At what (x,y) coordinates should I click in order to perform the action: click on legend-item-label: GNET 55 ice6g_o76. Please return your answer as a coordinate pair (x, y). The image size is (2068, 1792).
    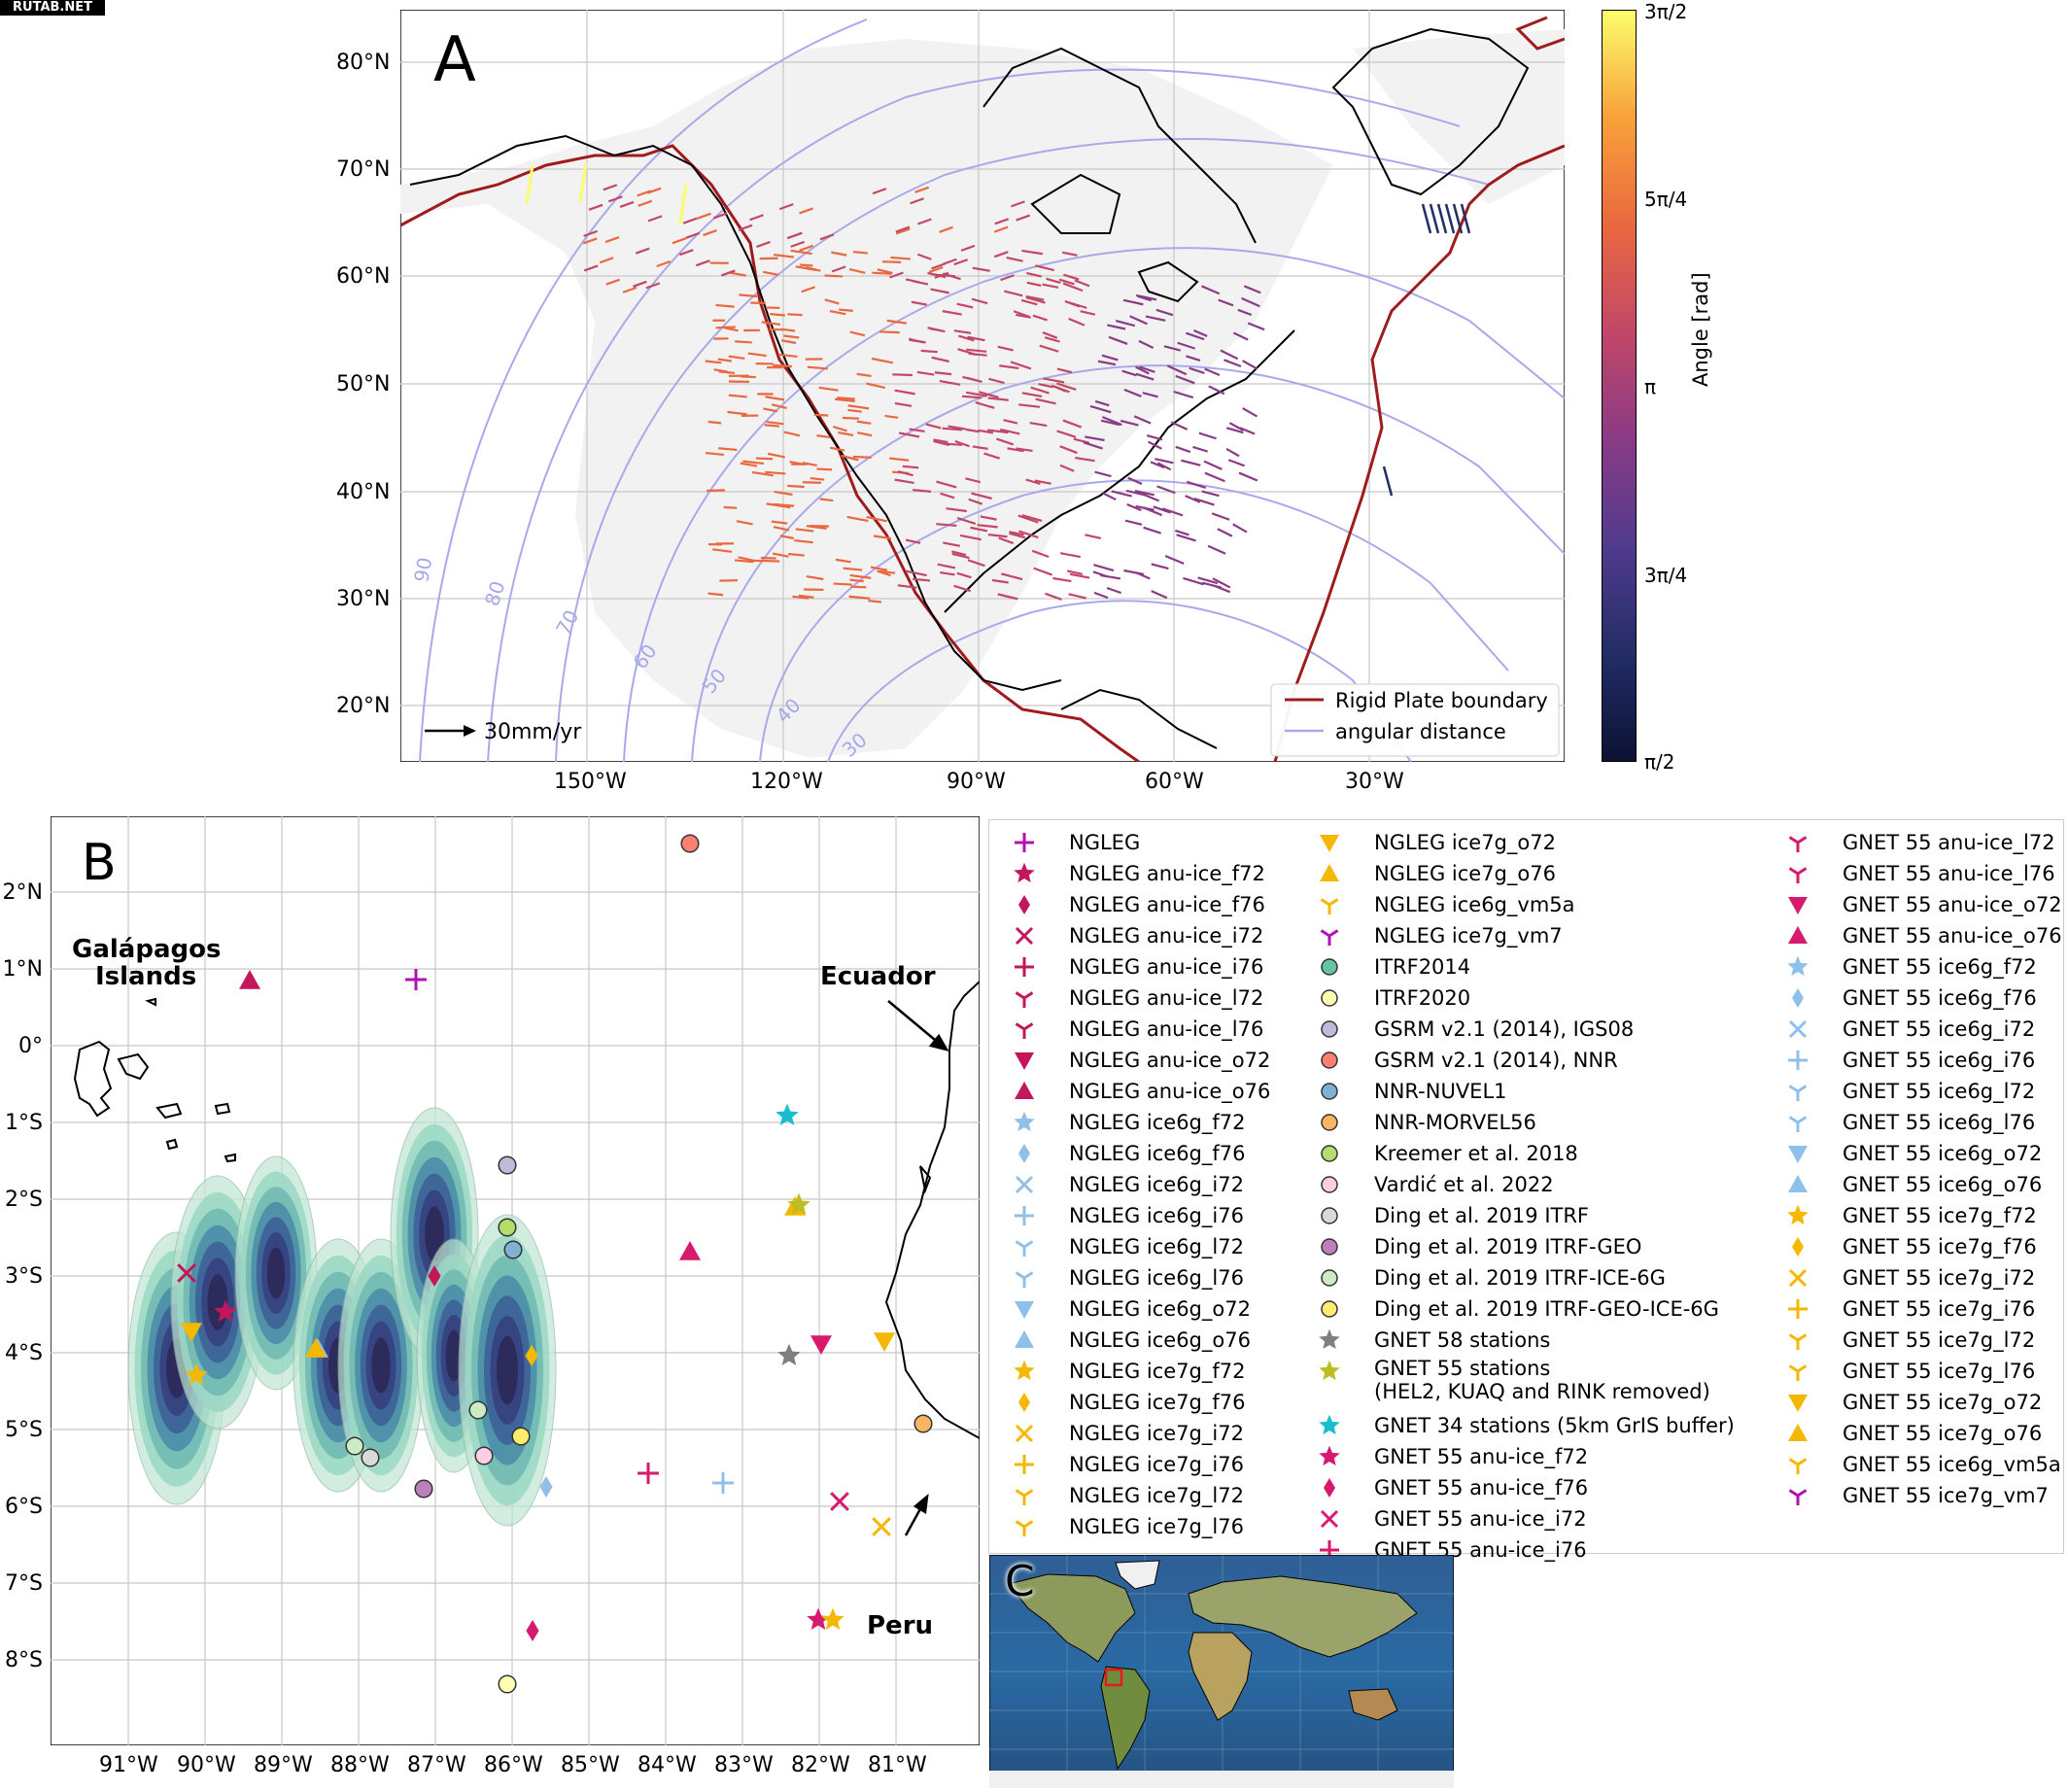
    Looking at the image, I should click on (1943, 1184).